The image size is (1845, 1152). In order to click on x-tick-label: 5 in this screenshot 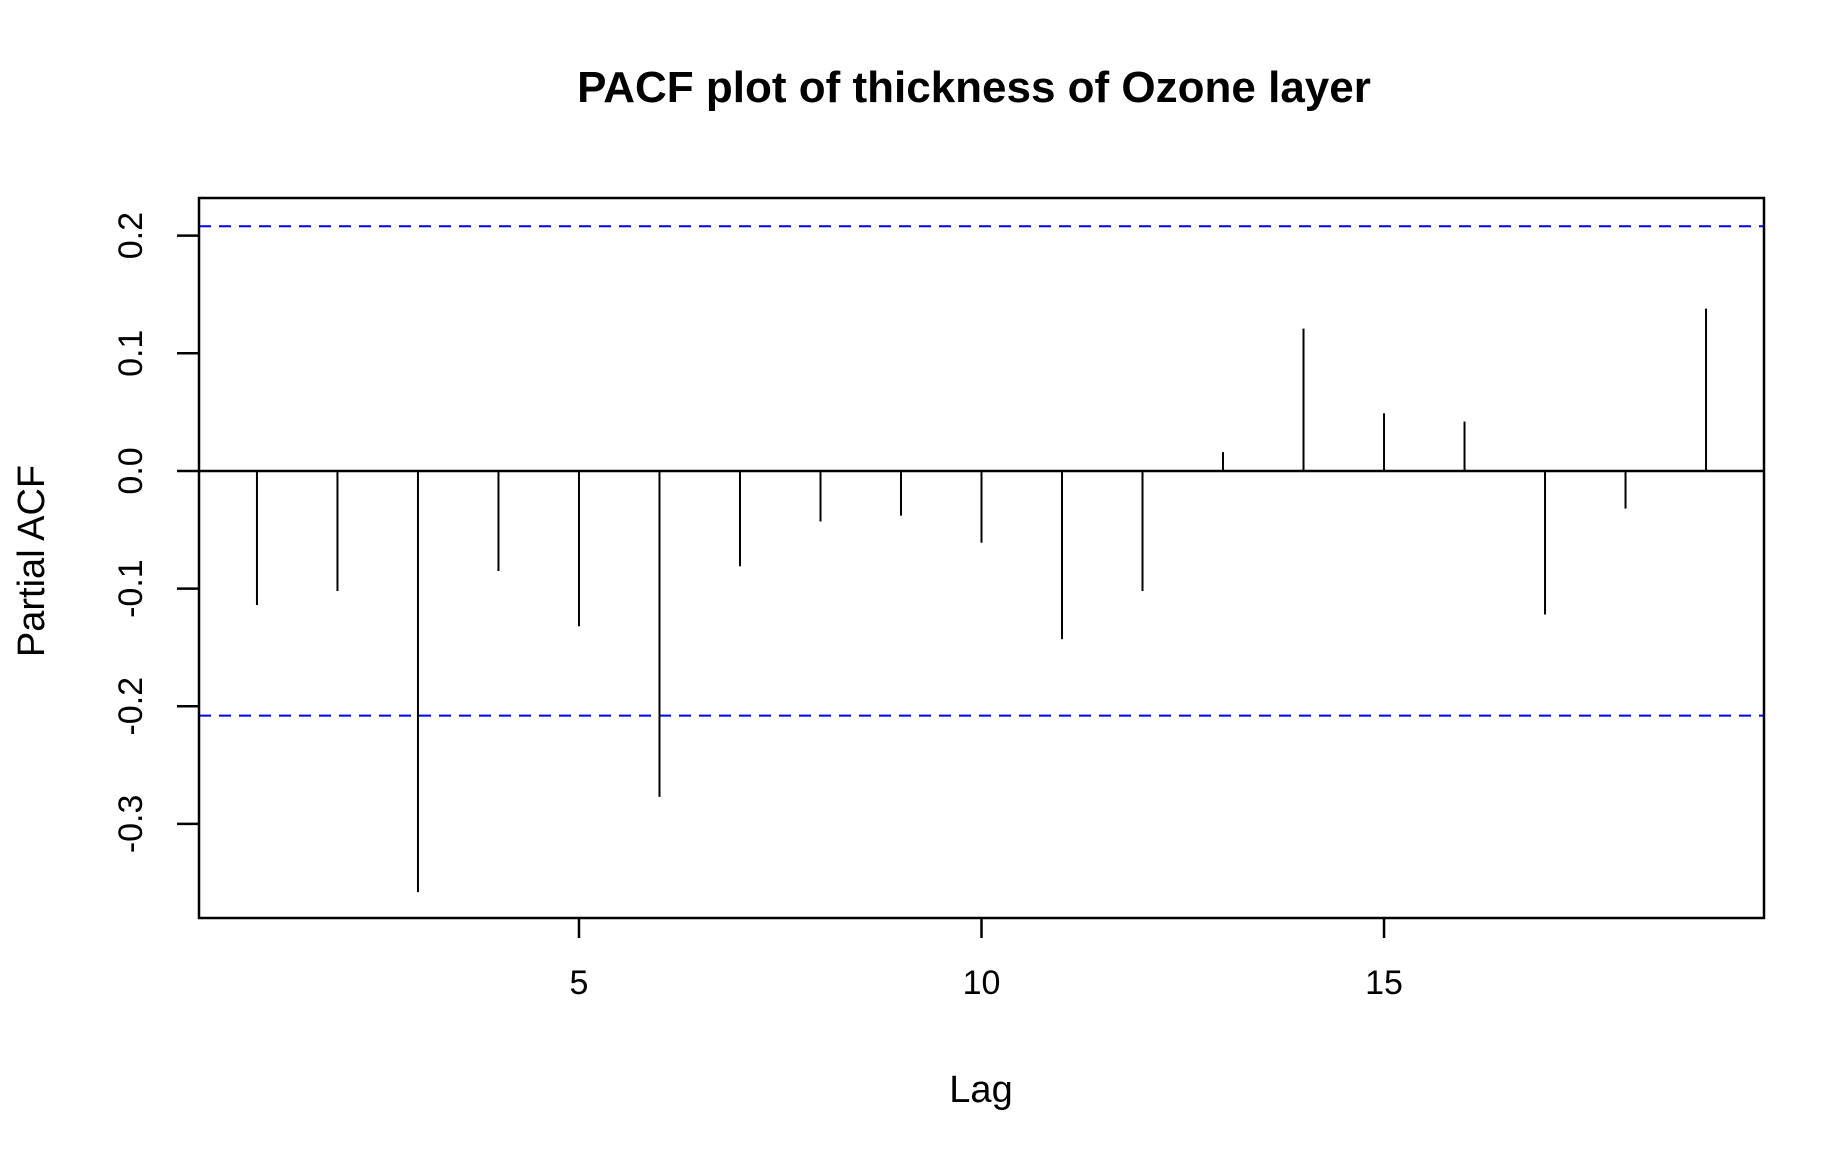, I will do `click(579, 983)`.